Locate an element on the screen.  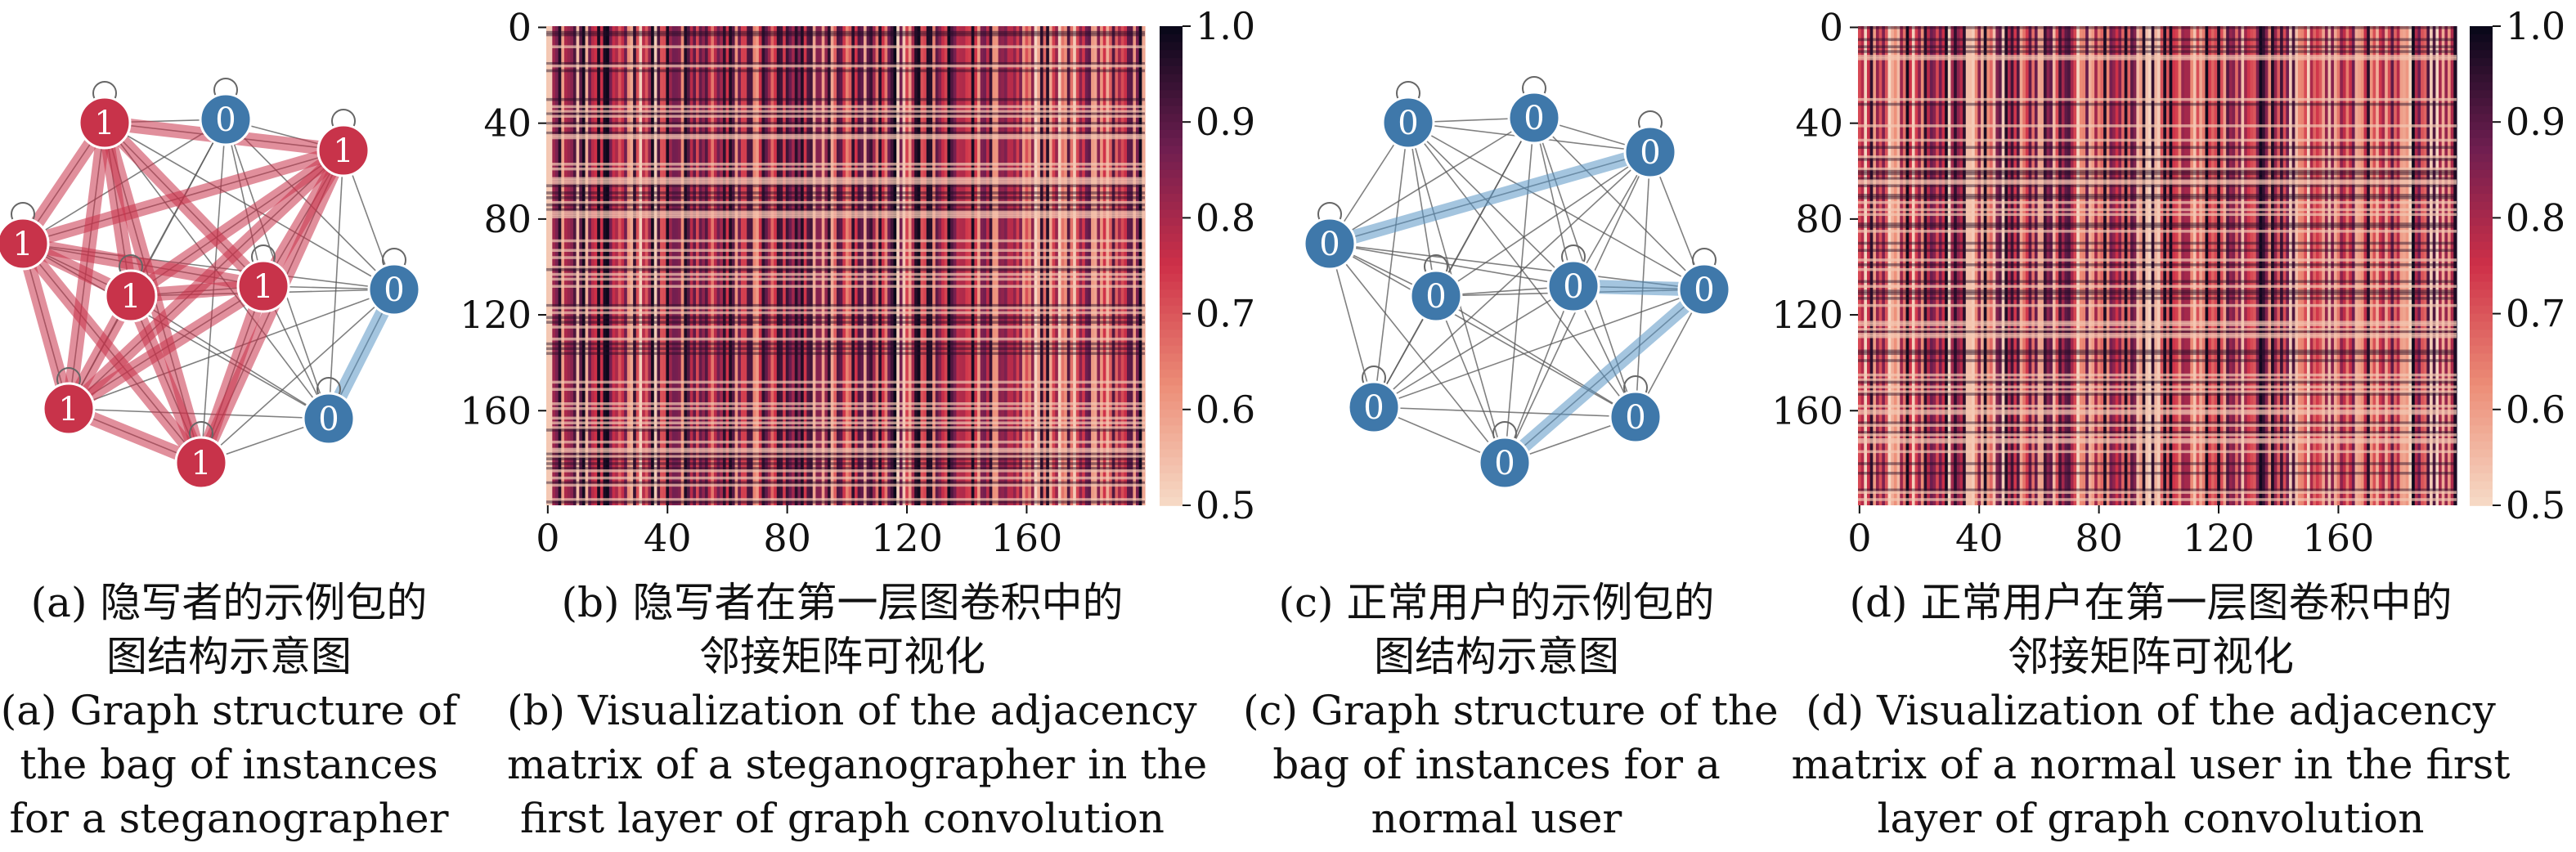
graph-node-6: 0 is located at coordinates (394, 282).